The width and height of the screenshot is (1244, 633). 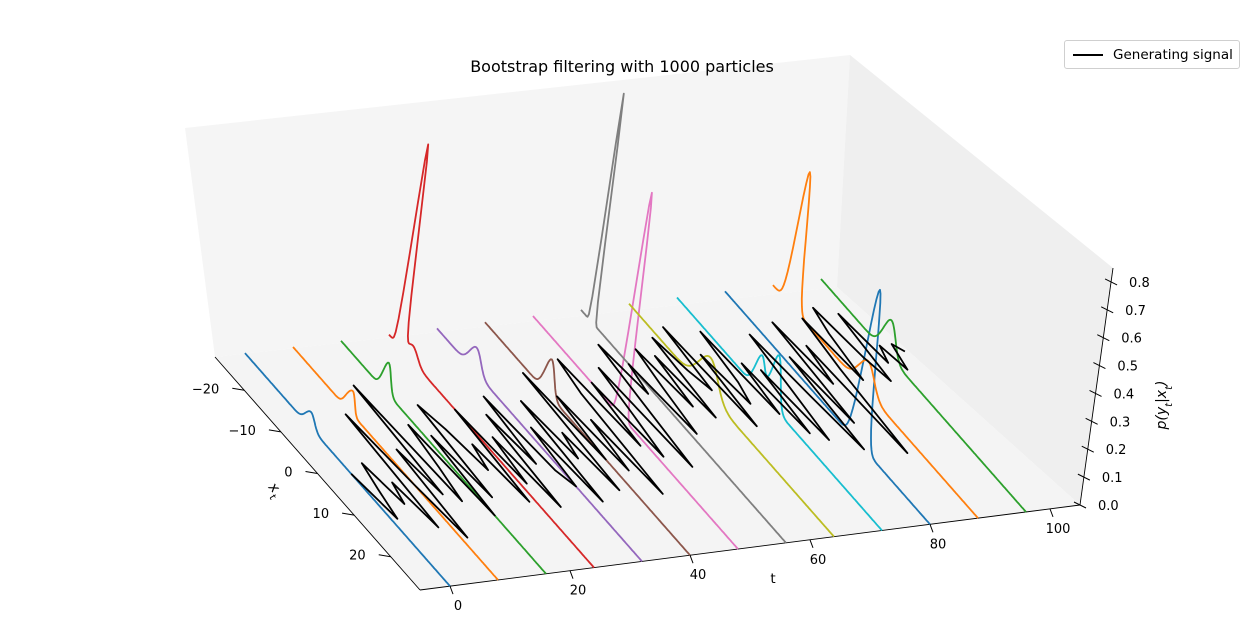 What do you see at coordinates (1135, 311) in the screenshot?
I see `z-tick-label-0.7: 0.7` at bounding box center [1135, 311].